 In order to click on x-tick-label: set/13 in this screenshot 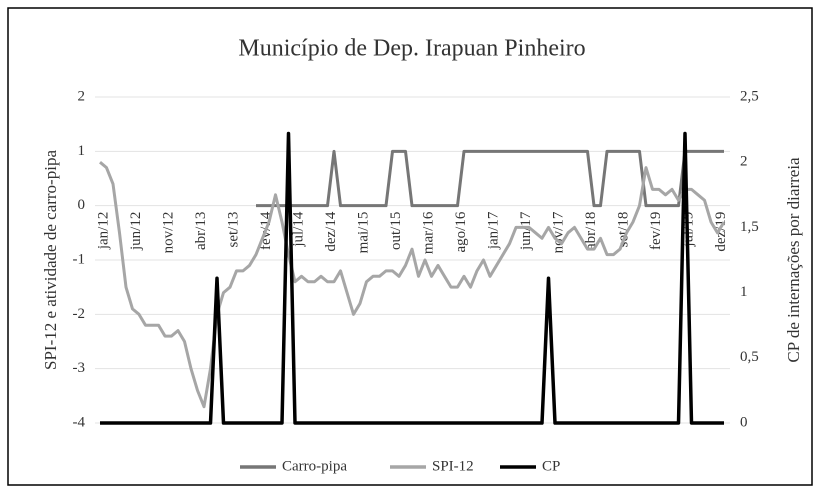, I will do `click(233, 230)`.